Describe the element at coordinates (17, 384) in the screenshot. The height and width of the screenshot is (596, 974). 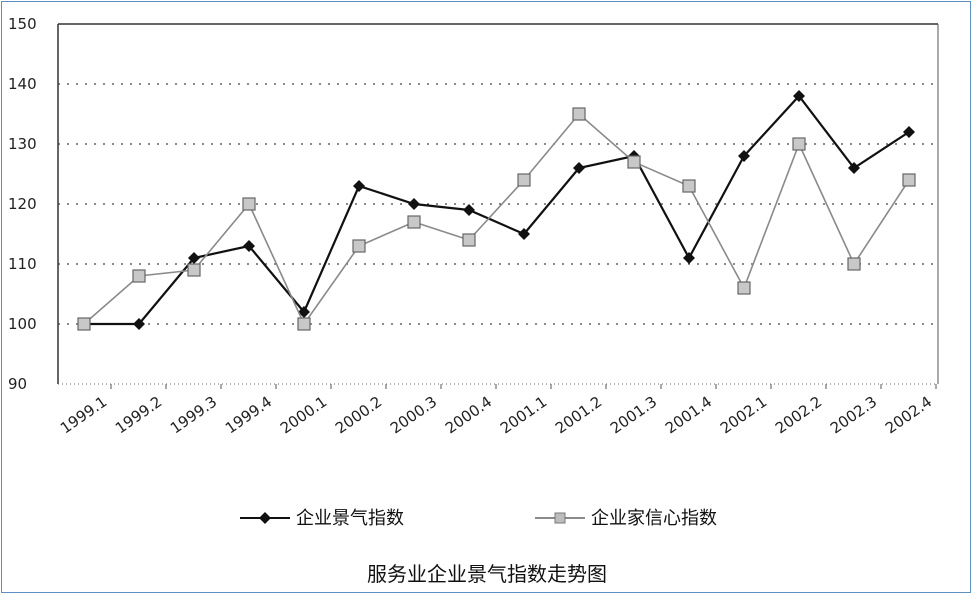
I see `y-tick-label: 90` at that location.